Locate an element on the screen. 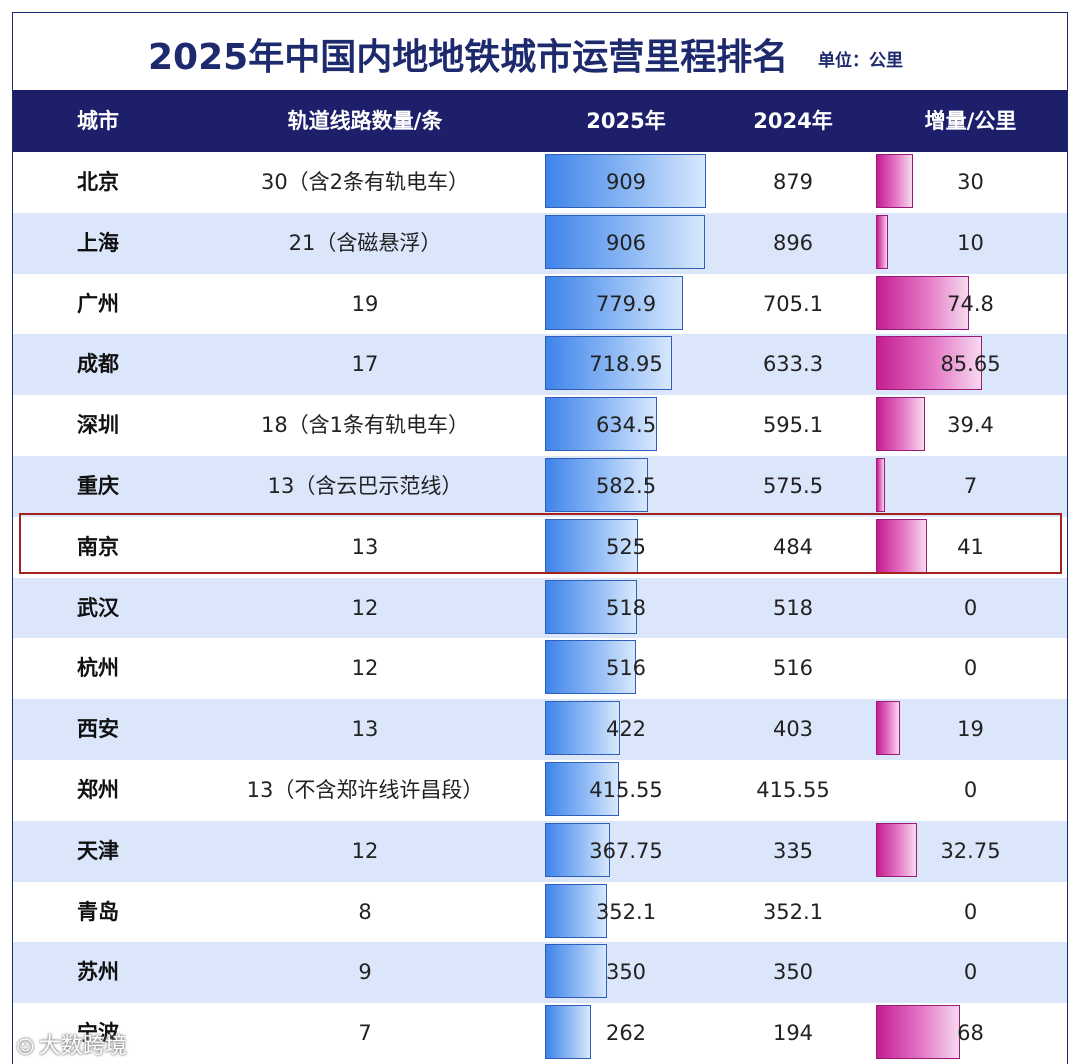  table-row: 青岛 8 352.1 352.1 0 is located at coordinates (540, 912).